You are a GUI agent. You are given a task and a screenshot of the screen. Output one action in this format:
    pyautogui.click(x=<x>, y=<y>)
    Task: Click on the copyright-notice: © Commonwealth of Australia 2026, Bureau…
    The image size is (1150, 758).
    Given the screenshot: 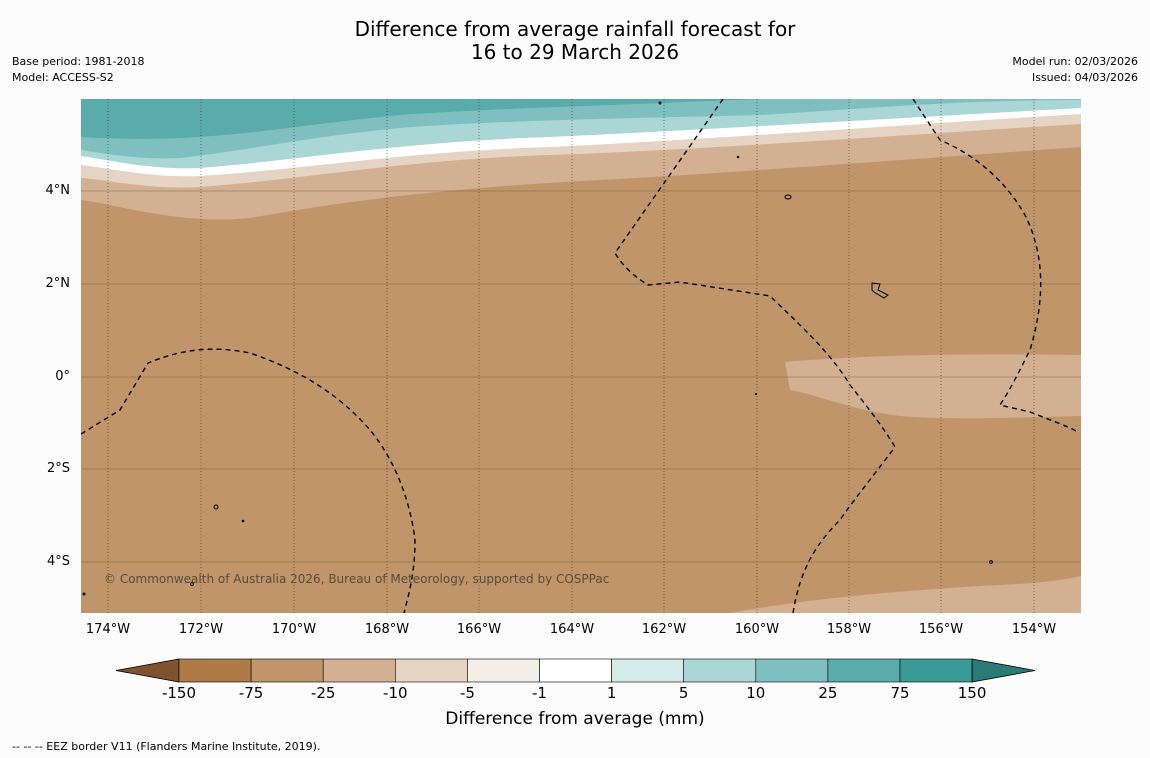 What is the action you would take?
    pyautogui.click(x=357, y=579)
    